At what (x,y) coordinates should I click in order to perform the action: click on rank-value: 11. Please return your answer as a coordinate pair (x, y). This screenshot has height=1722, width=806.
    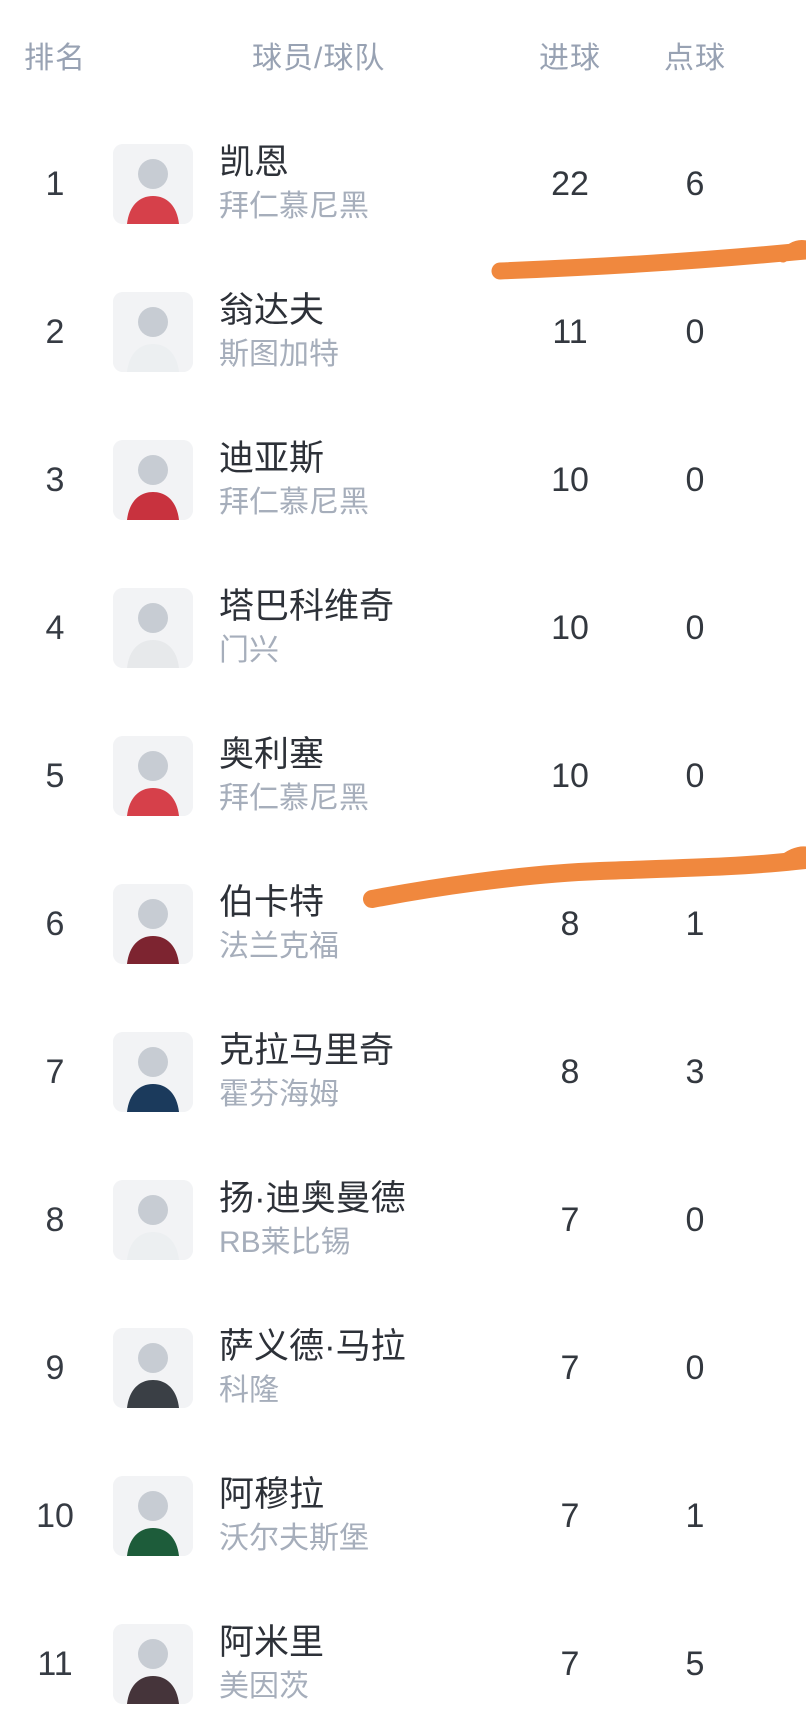
    Looking at the image, I should click on (55, 1663).